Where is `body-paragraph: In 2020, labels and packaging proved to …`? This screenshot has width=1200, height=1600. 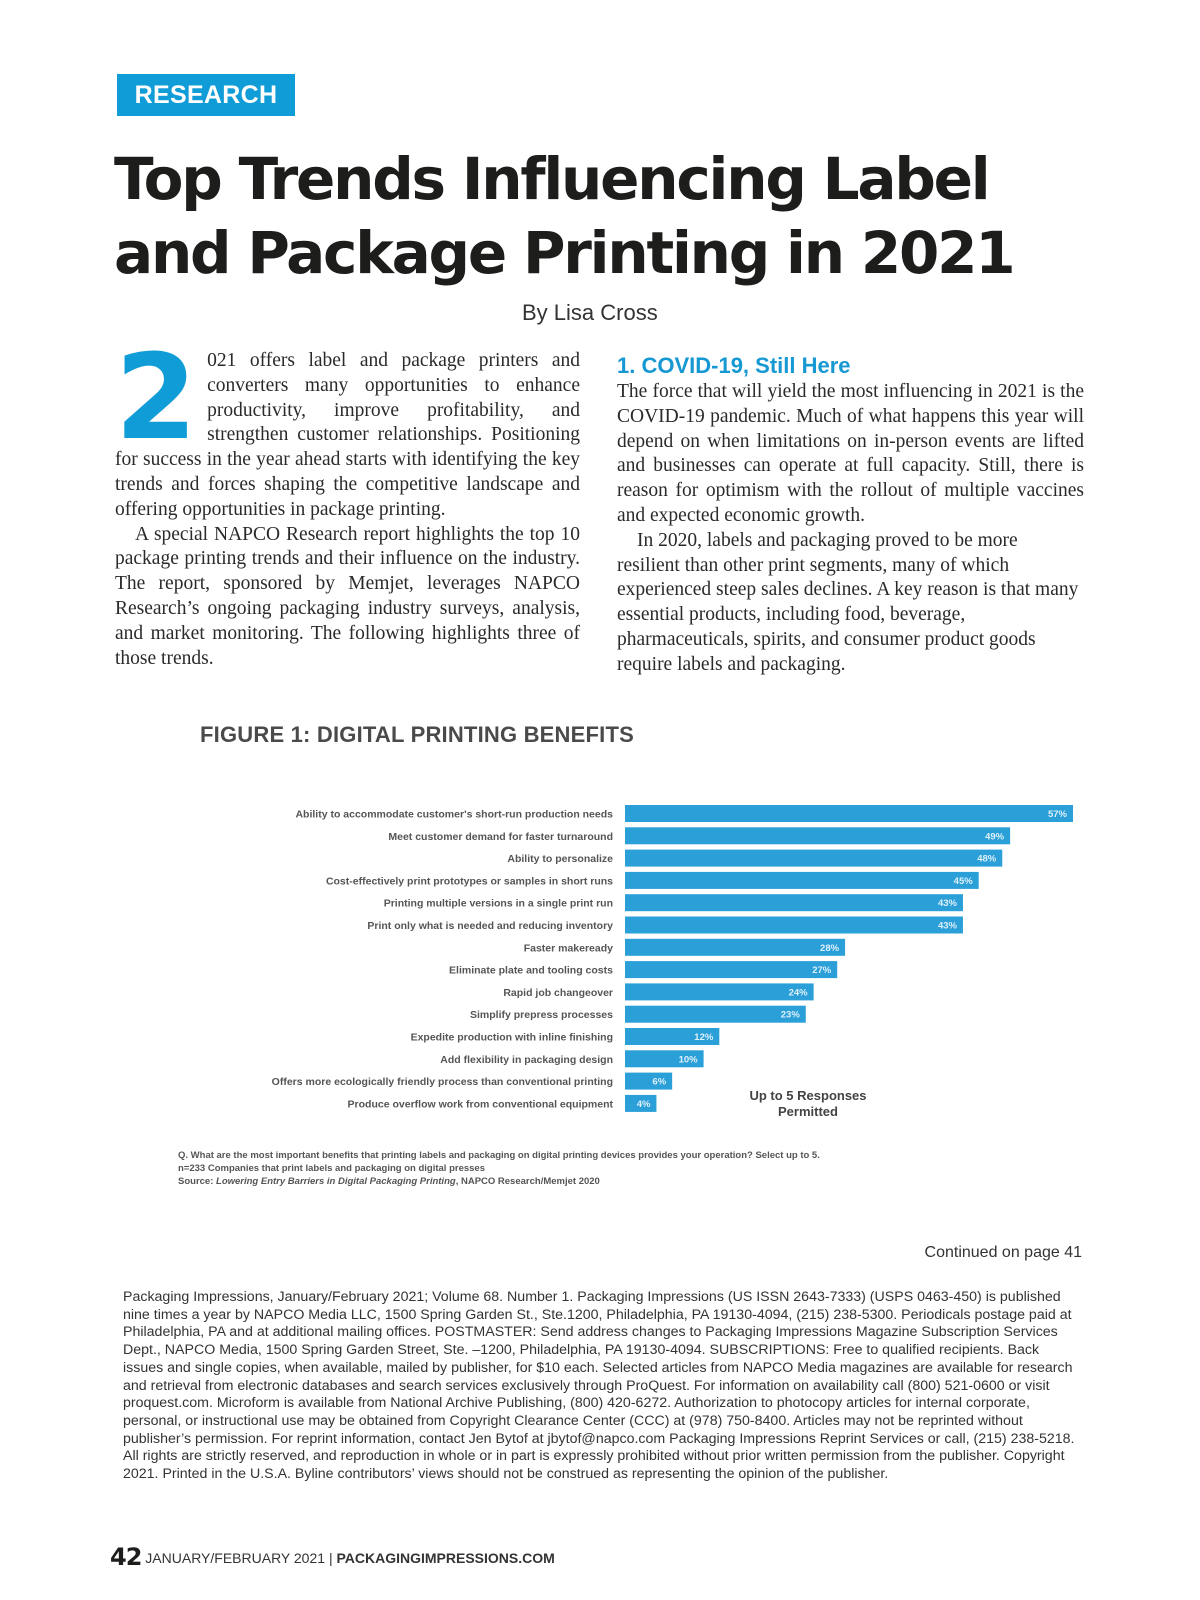 body-paragraph: In 2020, labels and packaging proved to … is located at coordinates (848, 602).